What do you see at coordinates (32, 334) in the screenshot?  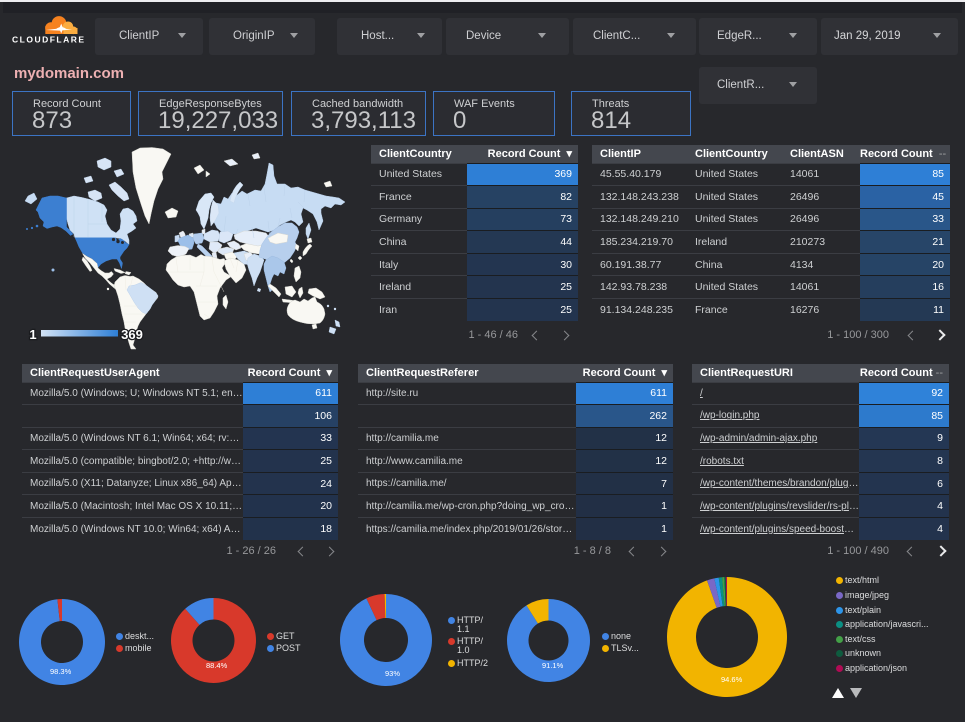 I see `svg-text: 1` at bounding box center [32, 334].